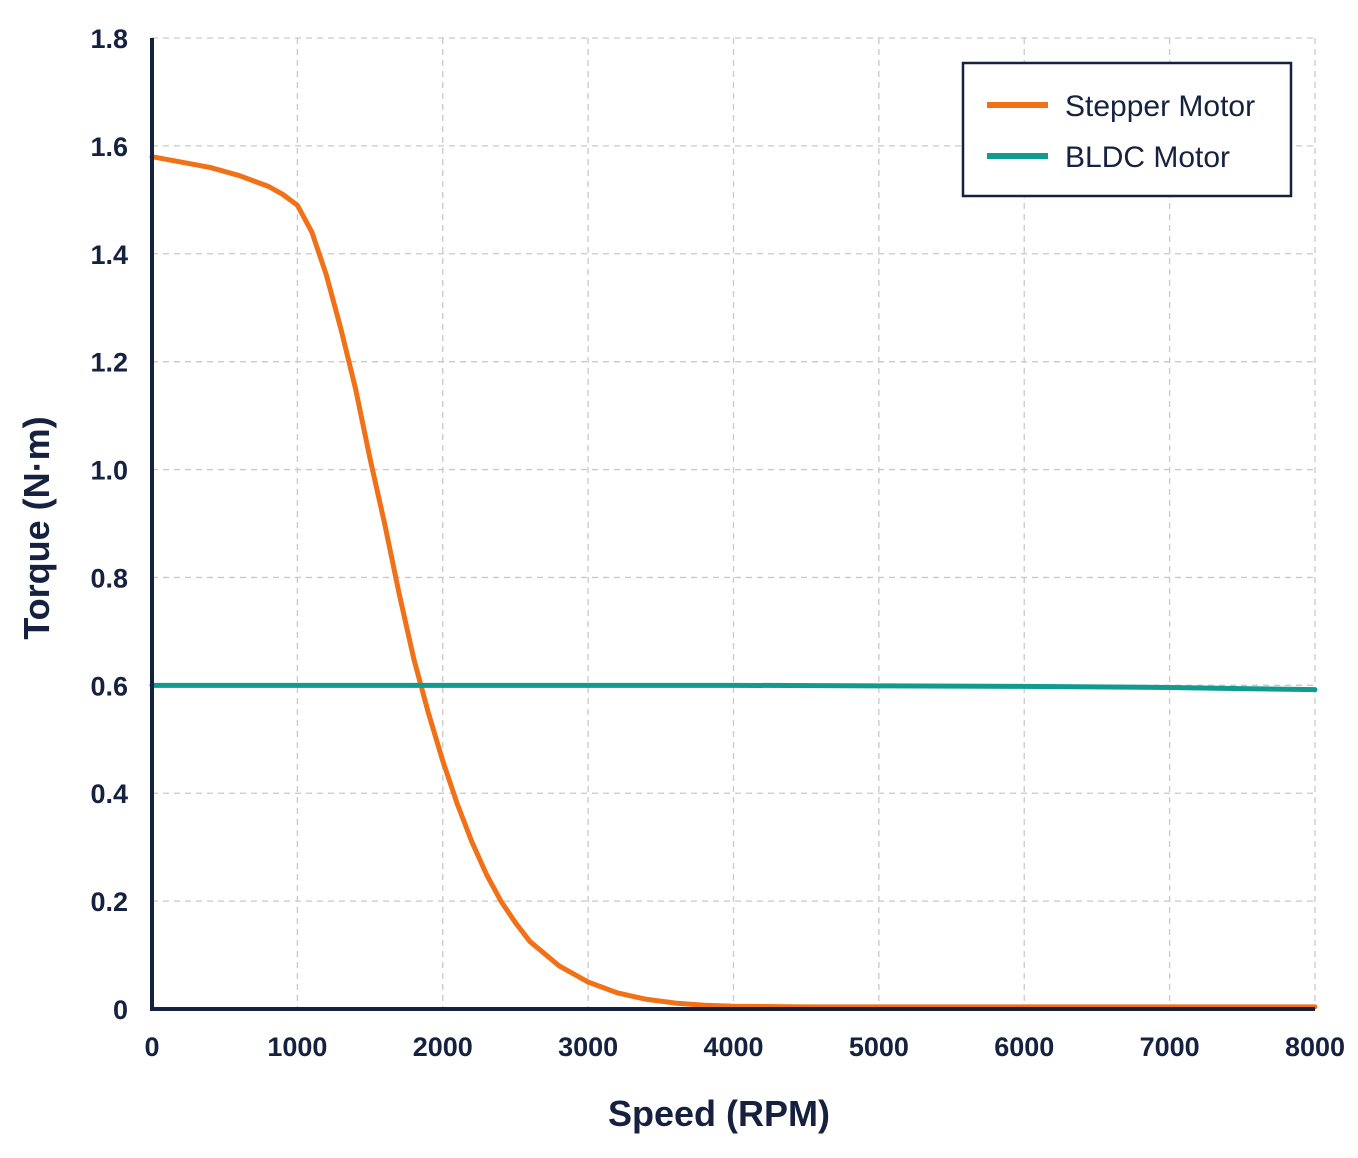 This screenshot has width=1358, height=1158. I want to click on x-tick-label: 8000, so click(1315, 1047).